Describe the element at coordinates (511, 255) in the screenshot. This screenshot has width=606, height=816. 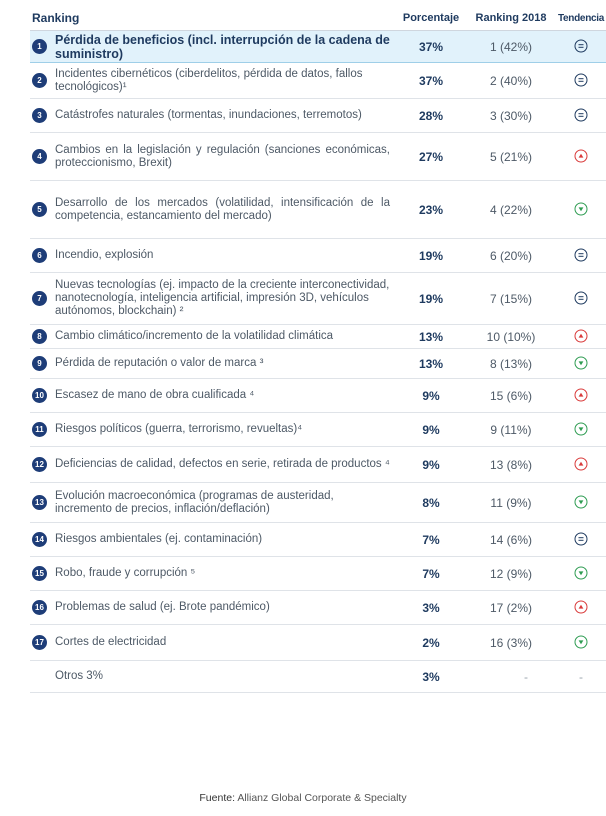
I see `ranking-2018-cell: 6 (20%)` at that location.